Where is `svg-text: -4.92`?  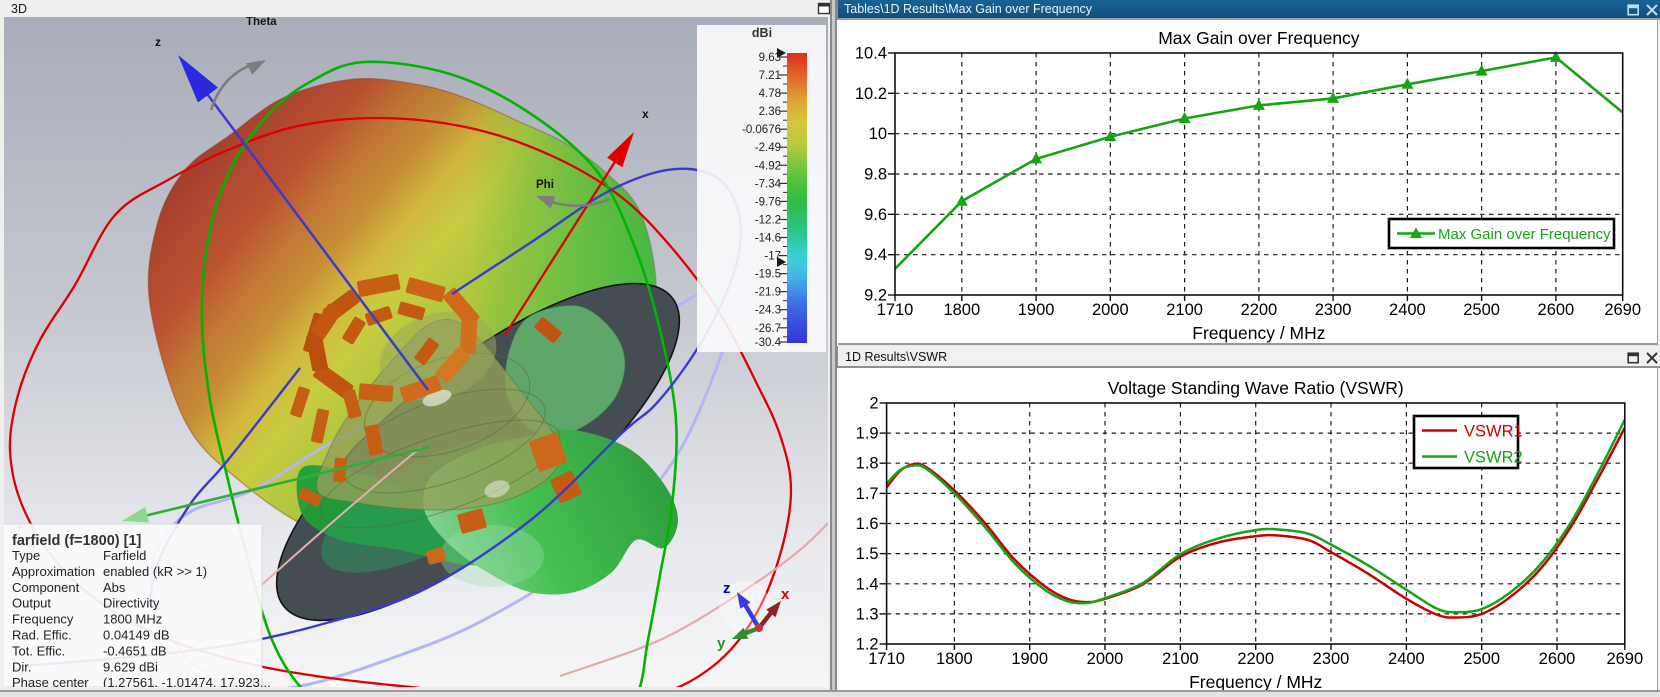 svg-text: -4.92 is located at coordinates (768, 166).